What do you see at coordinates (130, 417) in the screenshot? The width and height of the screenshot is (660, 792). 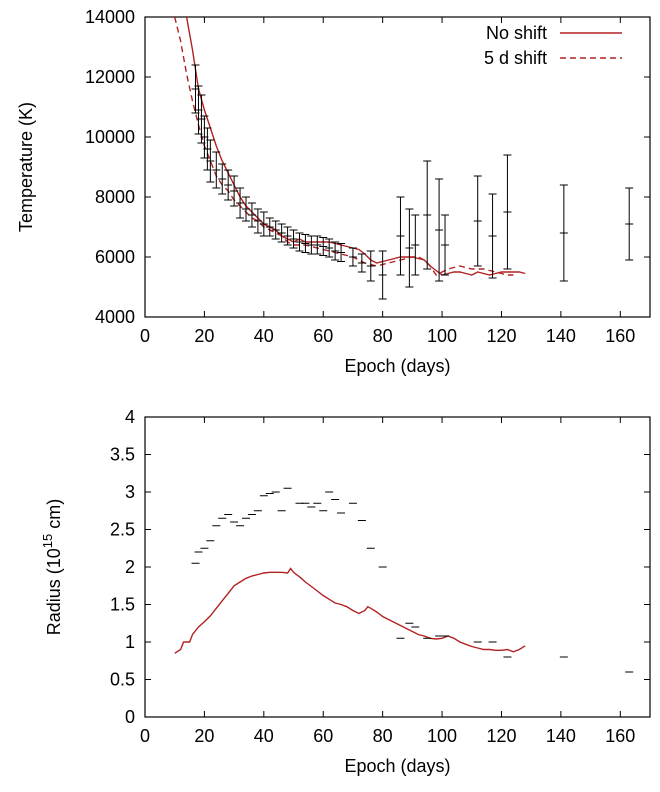 I see `y-tick-label: 4` at bounding box center [130, 417].